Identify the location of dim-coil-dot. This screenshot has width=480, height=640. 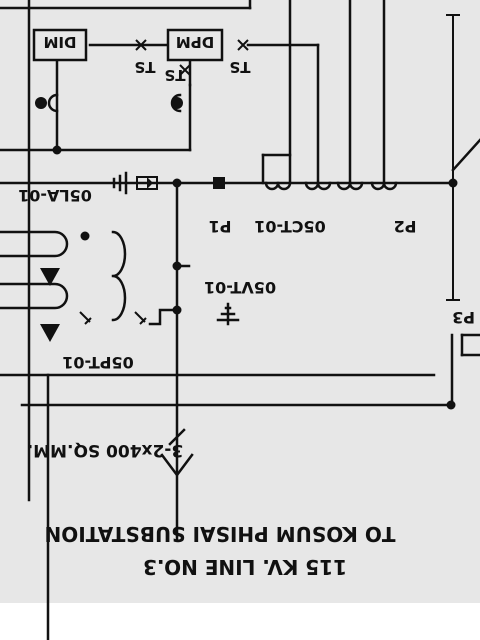
(41, 103).